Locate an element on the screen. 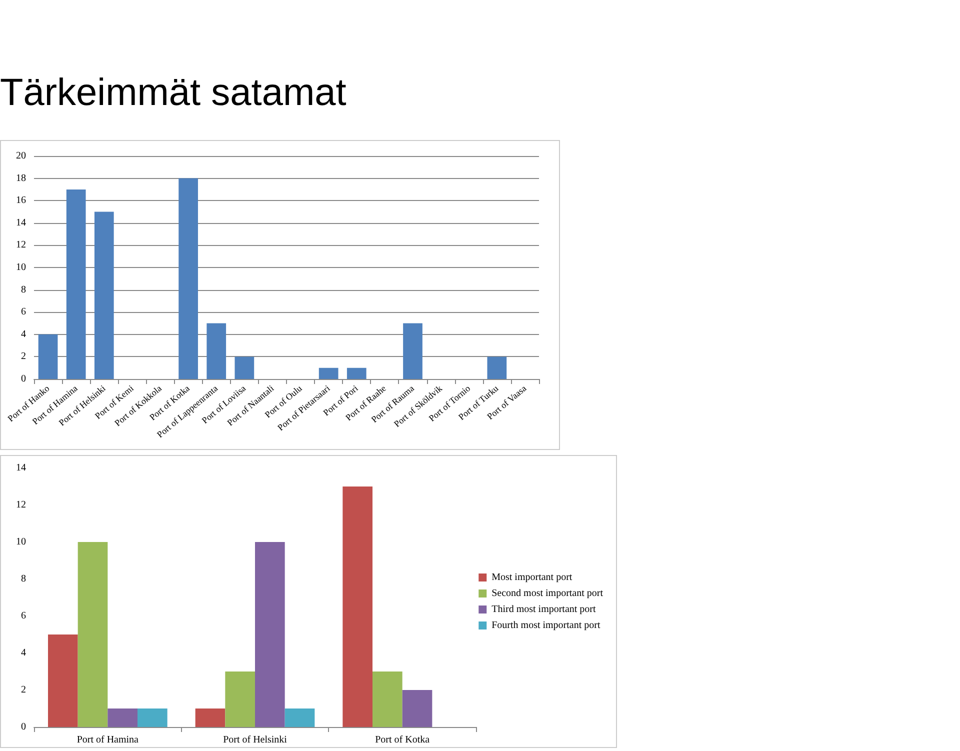  legend-label: Second most important port is located at coordinates (548, 593).